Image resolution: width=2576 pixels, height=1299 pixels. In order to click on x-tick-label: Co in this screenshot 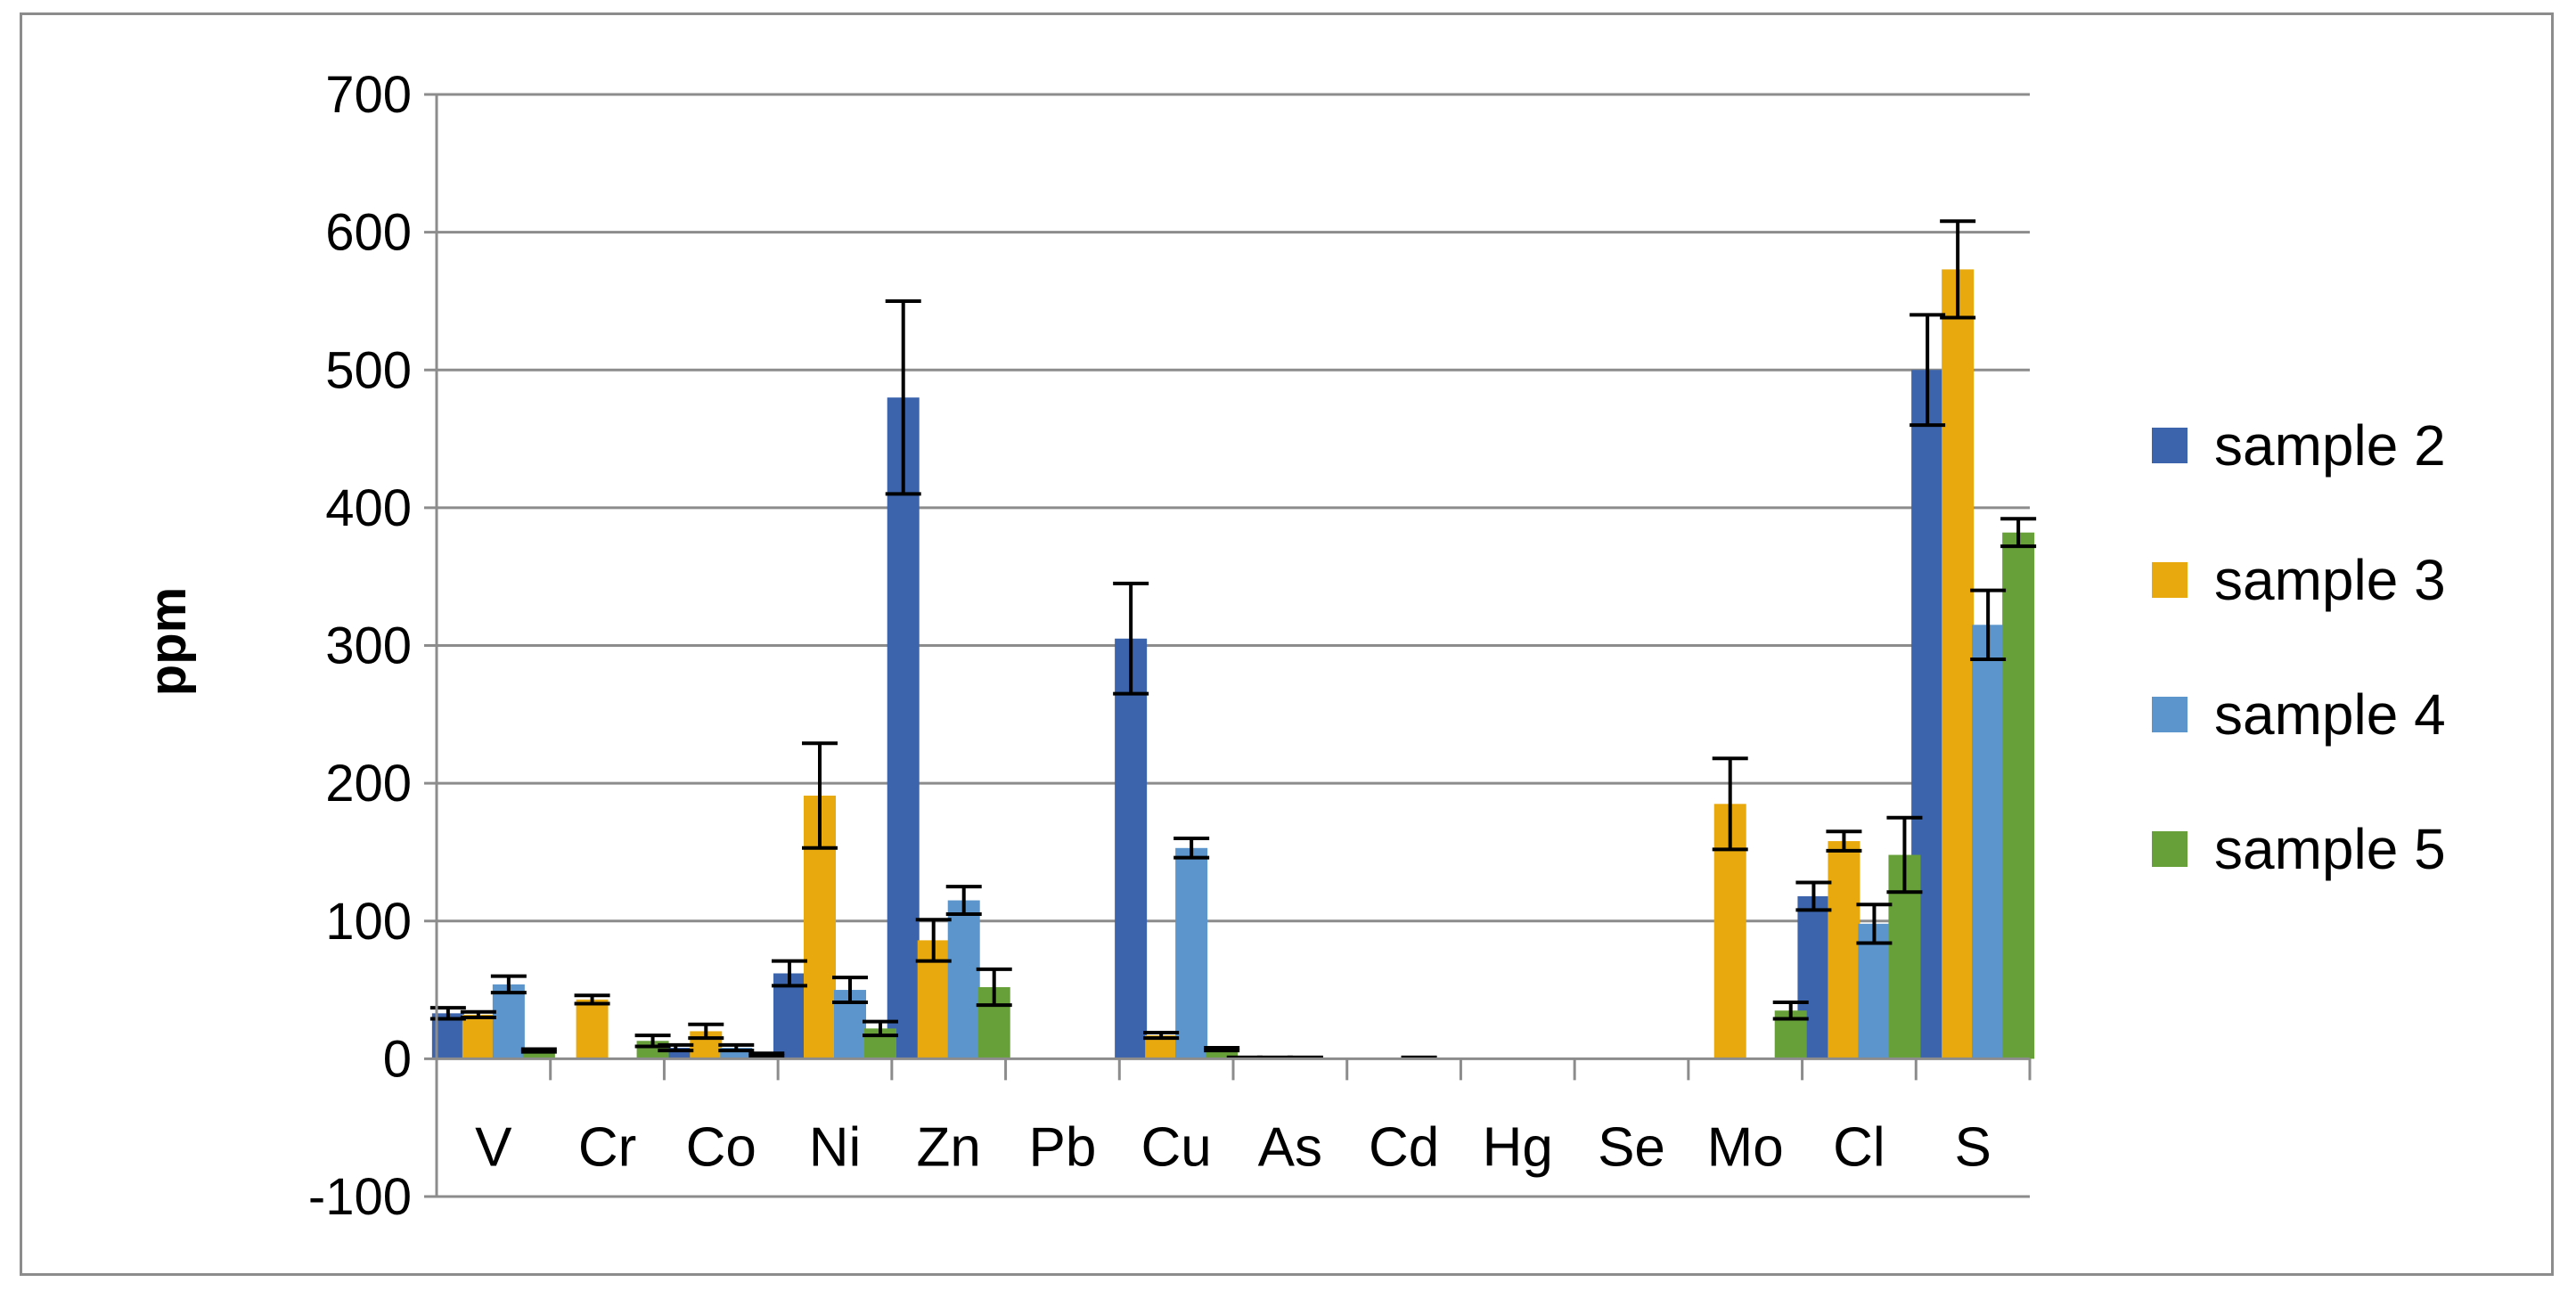, I will do `click(721, 1147)`.